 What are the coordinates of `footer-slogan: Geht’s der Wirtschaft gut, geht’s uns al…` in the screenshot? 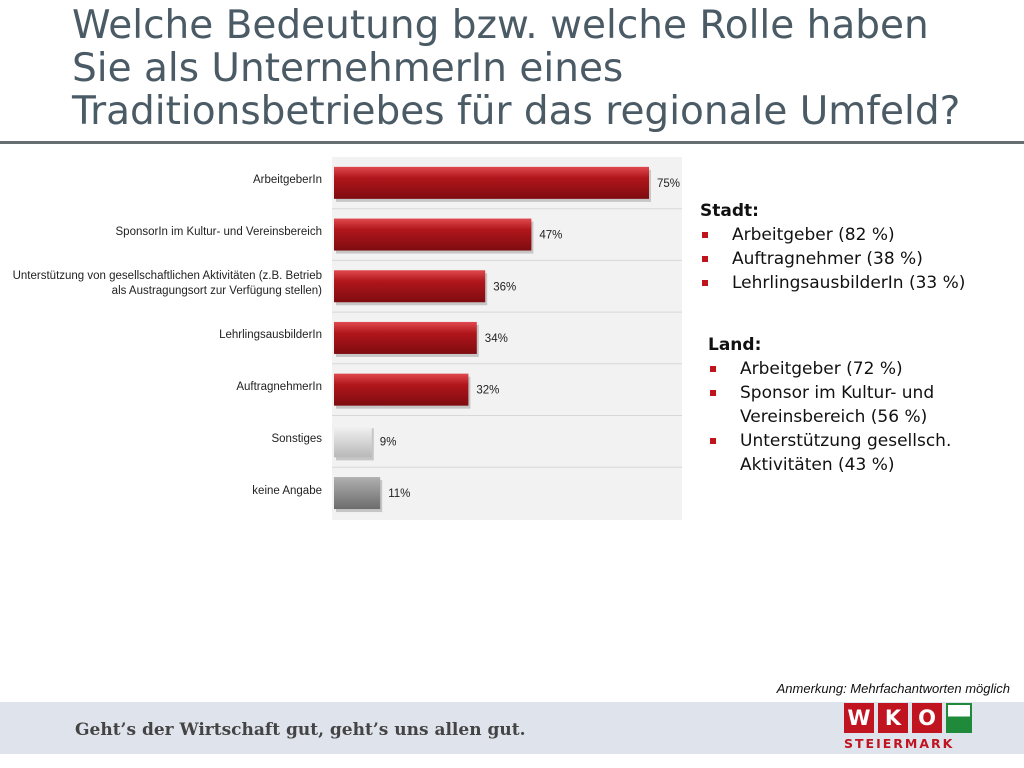 It's located at (300, 730).